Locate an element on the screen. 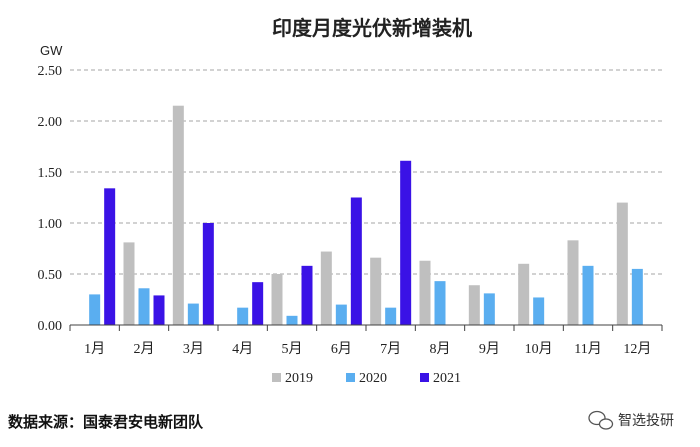 The height and width of the screenshot is (447, 700). legend-swatch-2021 is located at coordinates (424, 377).